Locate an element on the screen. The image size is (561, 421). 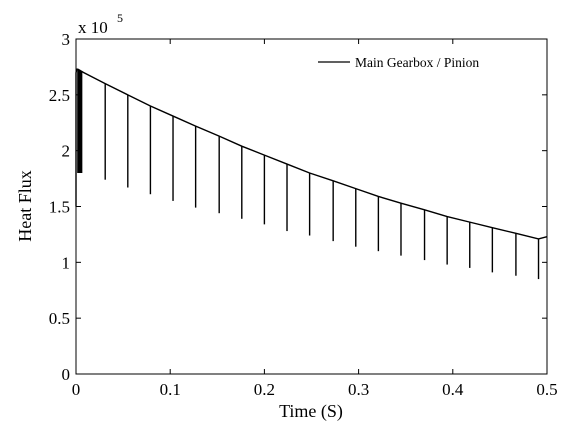
y-multiplier-exponent: 5 is located at coordinates (120, 18).